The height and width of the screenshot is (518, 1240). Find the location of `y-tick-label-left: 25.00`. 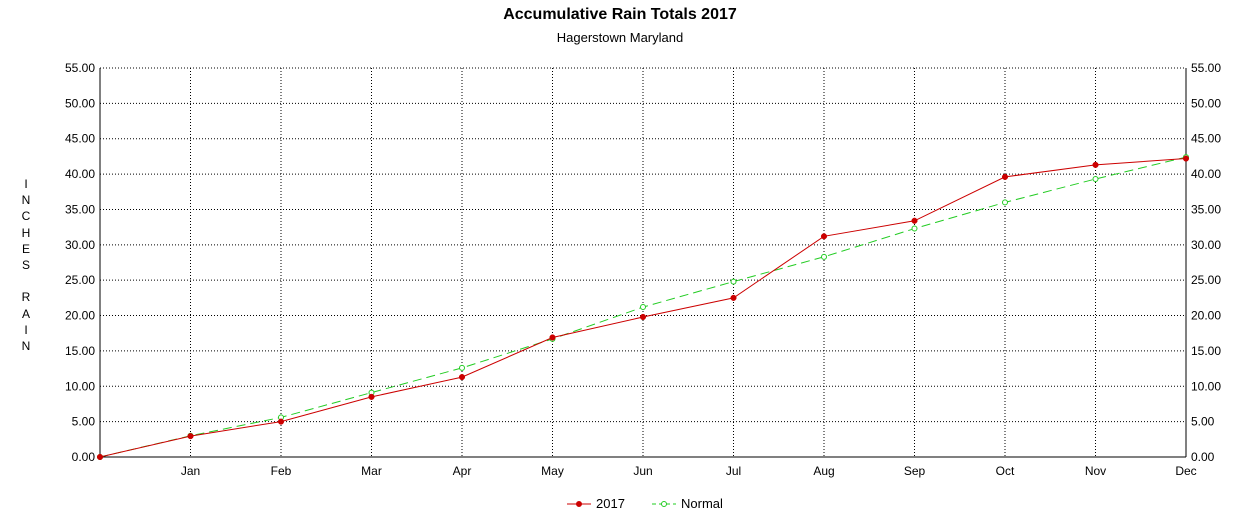

y-tick-label-left: 25.00 is located at coordinates (80, 280).